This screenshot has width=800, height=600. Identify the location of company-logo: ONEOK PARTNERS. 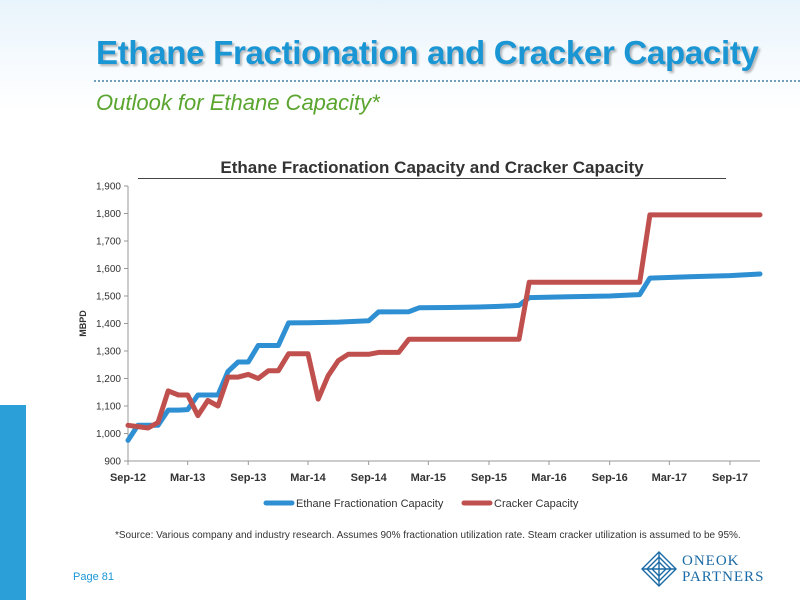
(715, 570).